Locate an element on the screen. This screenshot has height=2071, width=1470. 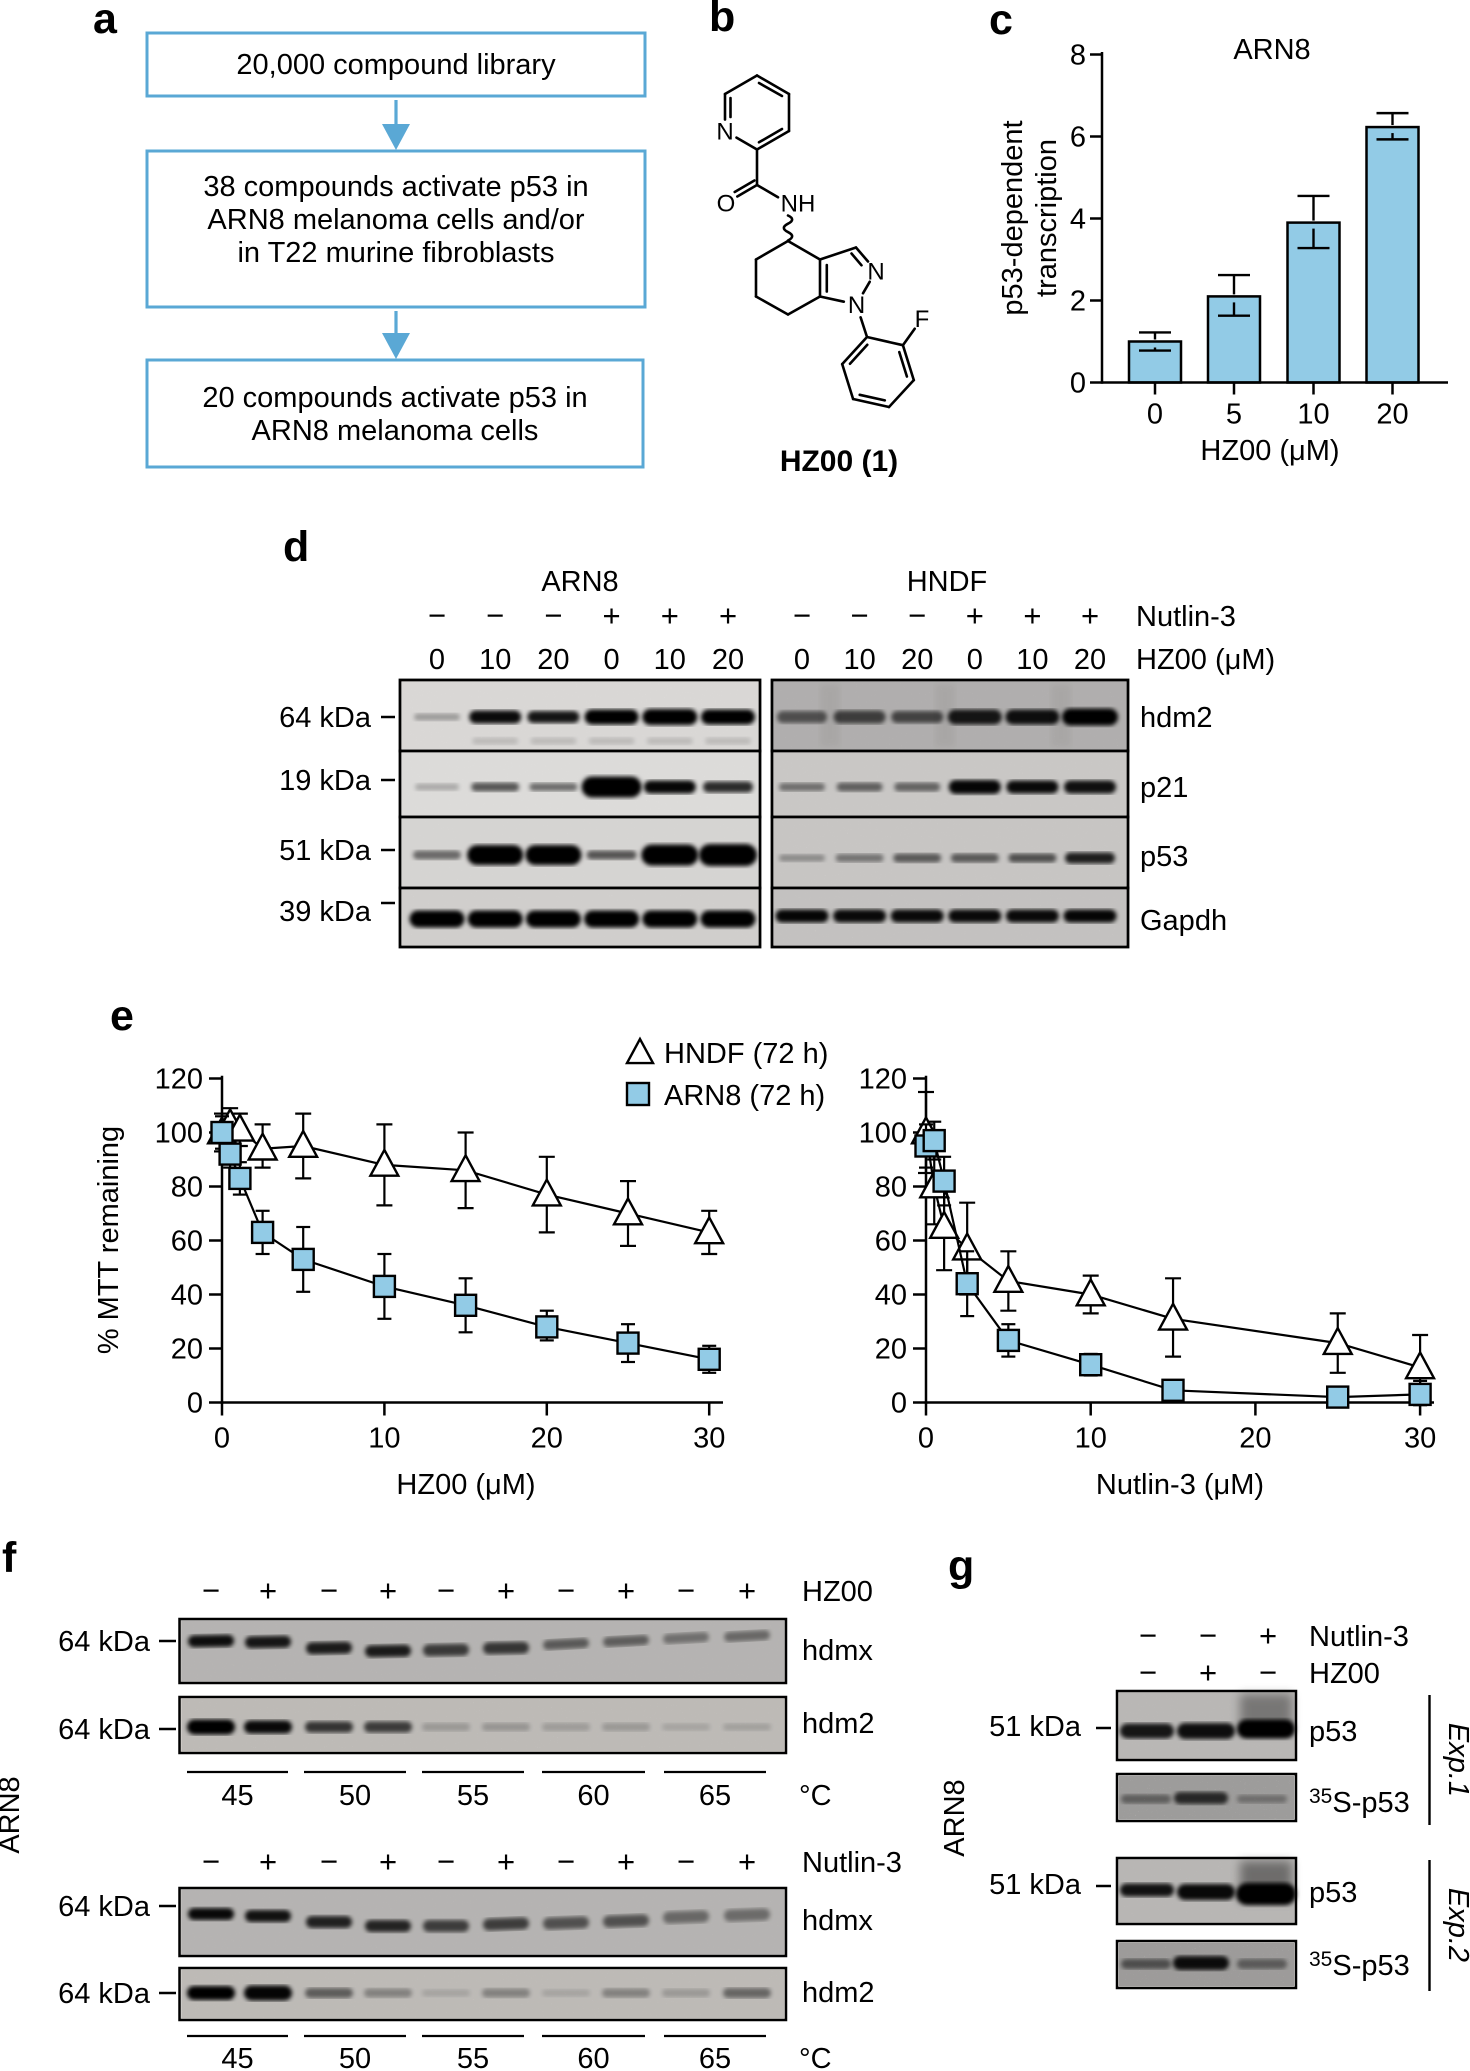
svg-text: 6 is located at coordinates (1078, 138).